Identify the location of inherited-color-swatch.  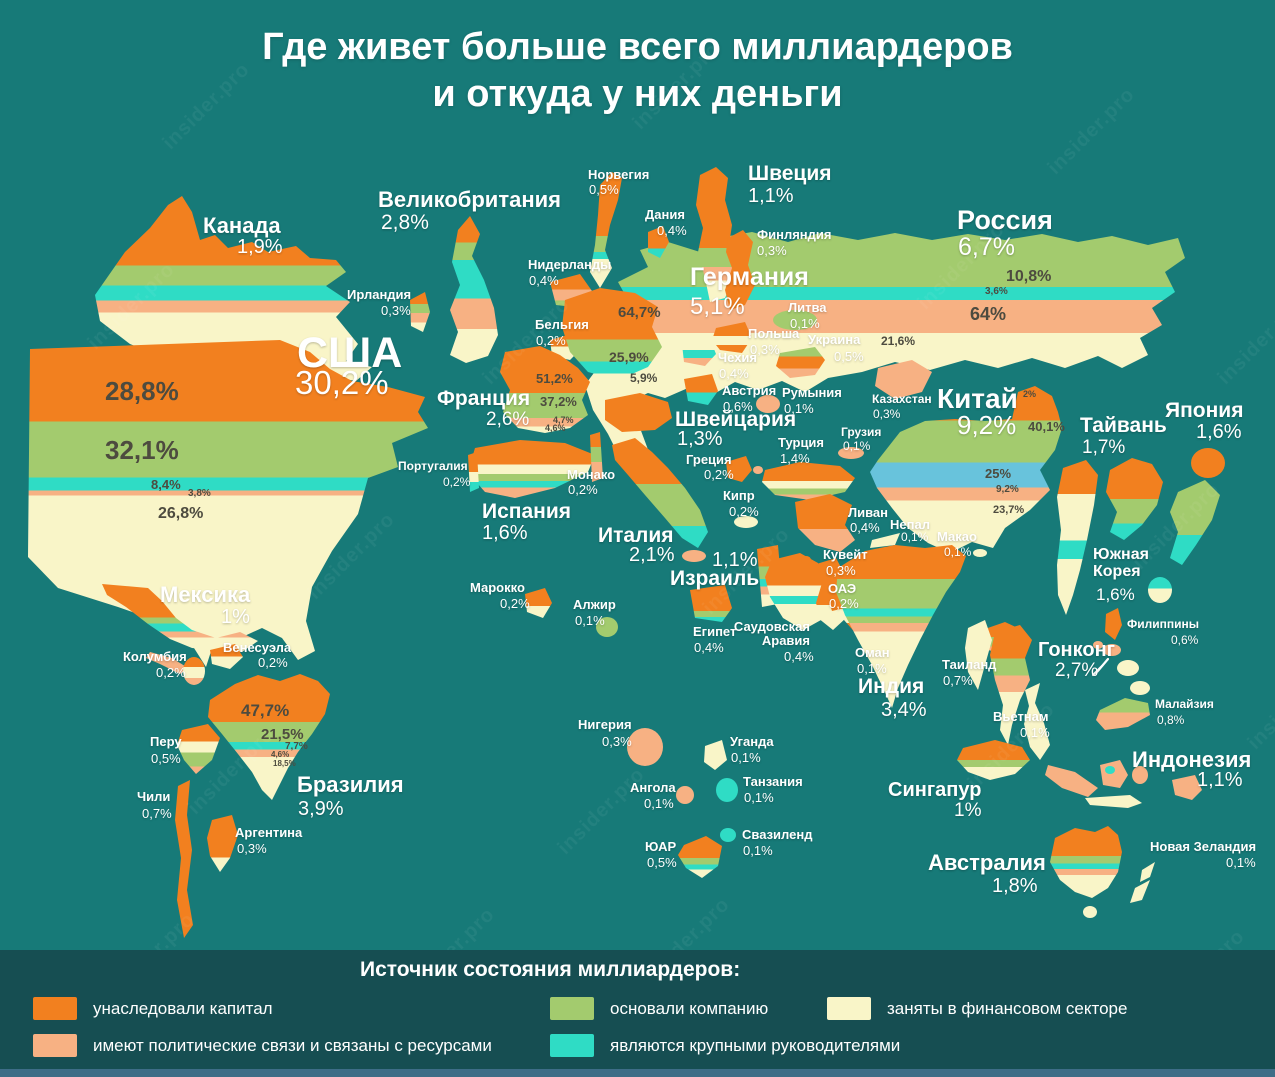
(55, 1008).